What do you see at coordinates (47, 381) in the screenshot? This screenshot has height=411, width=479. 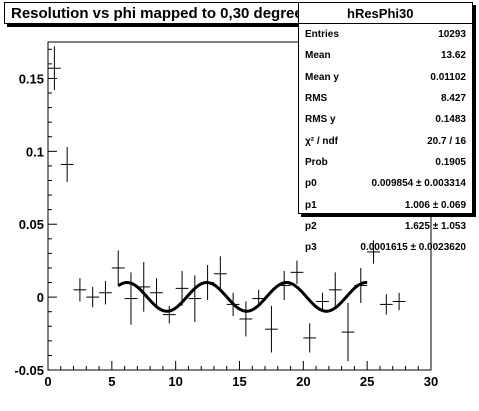 I see `x-tick-label: 0` at bounding box center [47, 381].